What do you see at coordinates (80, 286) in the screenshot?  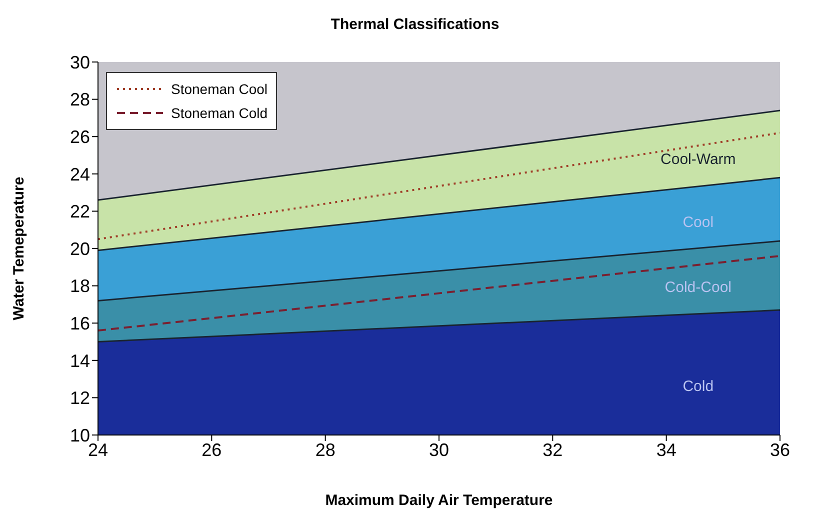 I see `y-tick-label: 18` at bounding box center [80, 286].